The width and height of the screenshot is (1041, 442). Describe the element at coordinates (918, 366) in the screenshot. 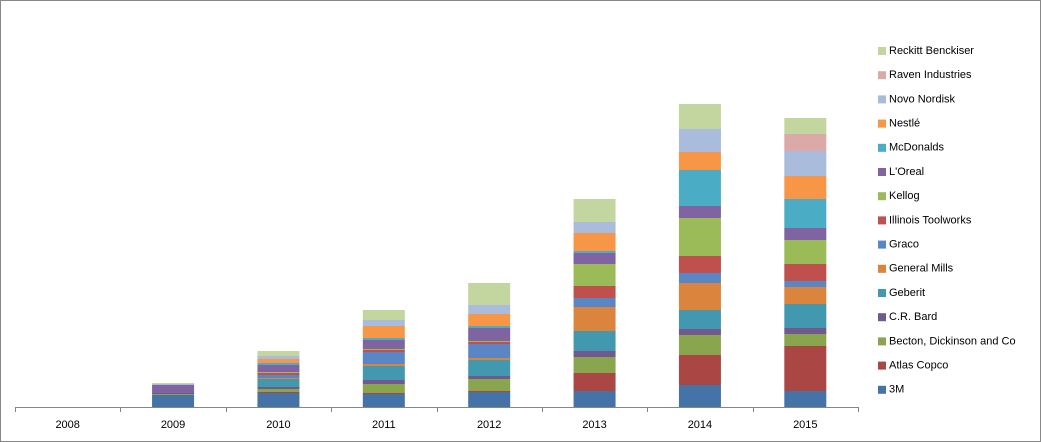

I see `legend-label: Atlas Copco` at that location.